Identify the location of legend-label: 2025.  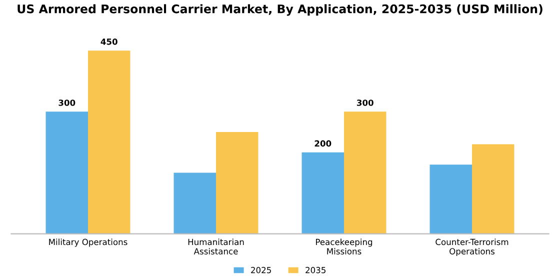
(261, 270).